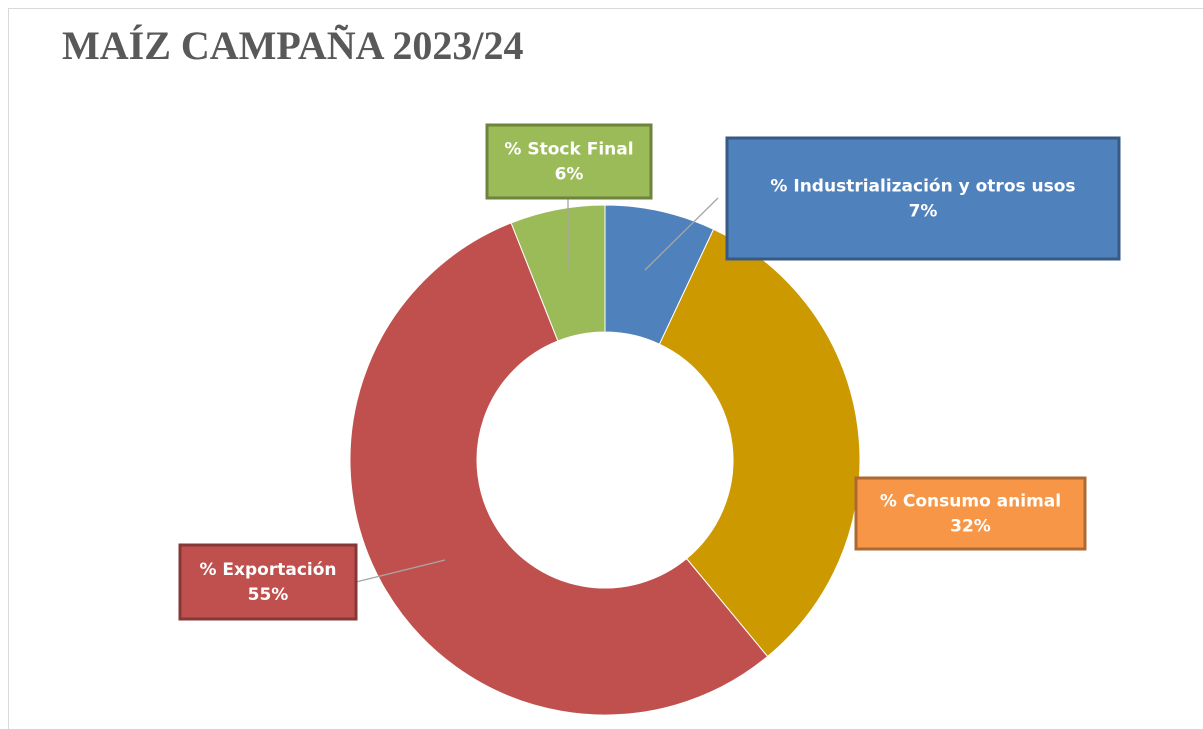  Describe the element at coordinates (923, 212) in the screenshot. I see `data-label: 7%` at that location.